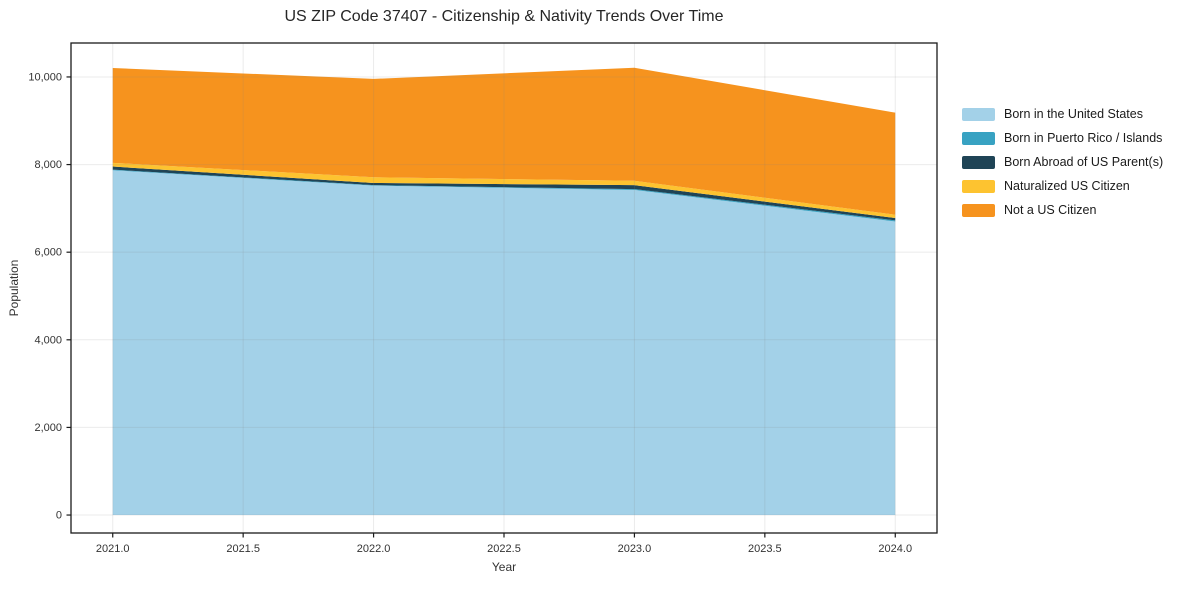  What do you see at coordinates (504, 567) in the screenshot?
I see `x-axis-label: Year` at bounding box center [504, 567].